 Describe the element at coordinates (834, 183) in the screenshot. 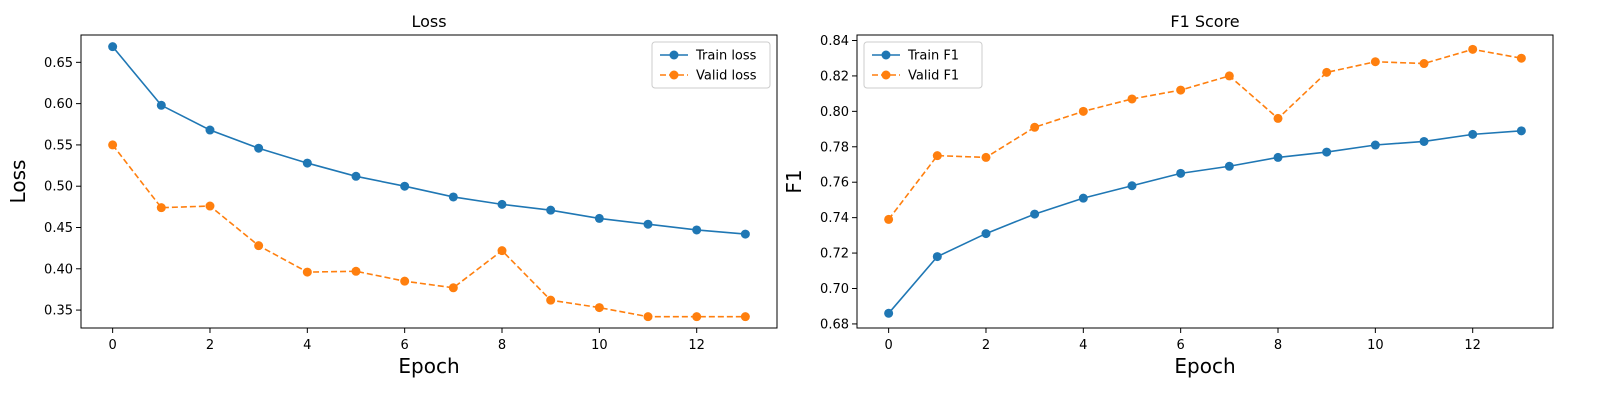

I see `y-tick-label: 0.76` at that location.